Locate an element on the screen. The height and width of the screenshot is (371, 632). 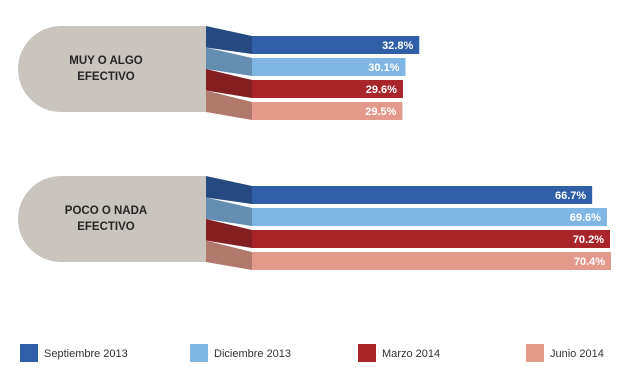
bar-value-label: 70.4% is located at coordinates (589, 262).